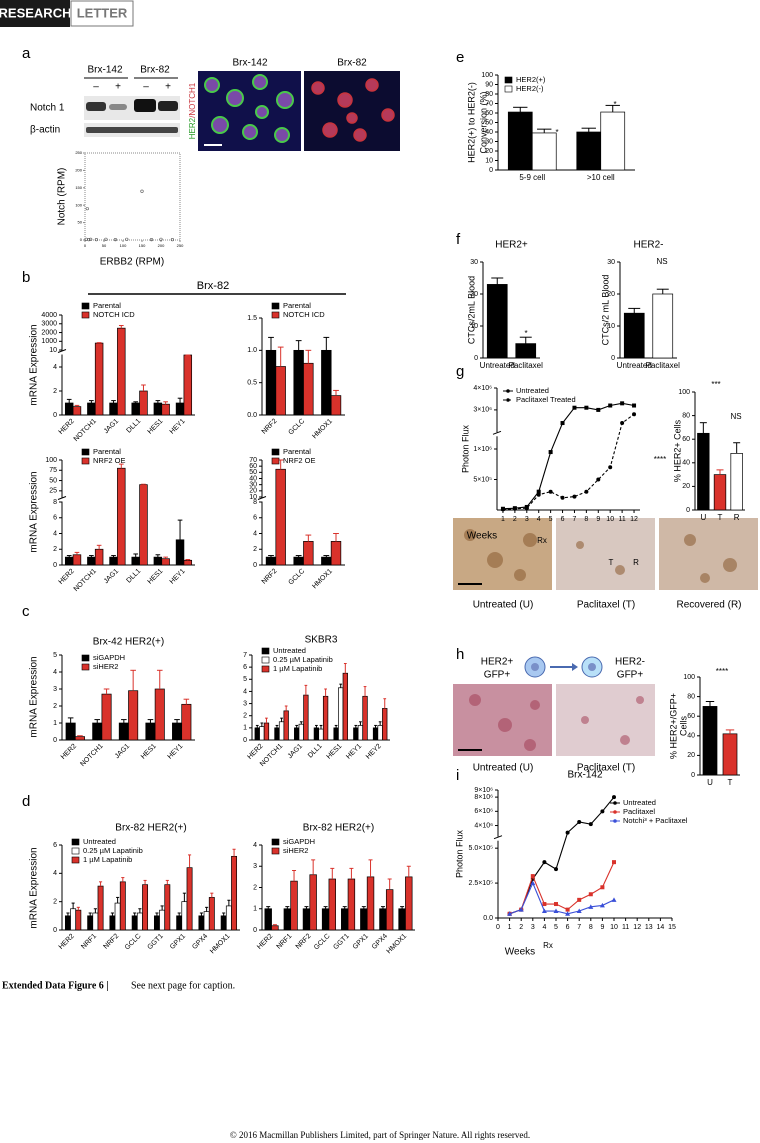 Image resolution: width=760 pixels, height=1143 pixels. I want to click on y-tick-label: 250, so click(78, 152).